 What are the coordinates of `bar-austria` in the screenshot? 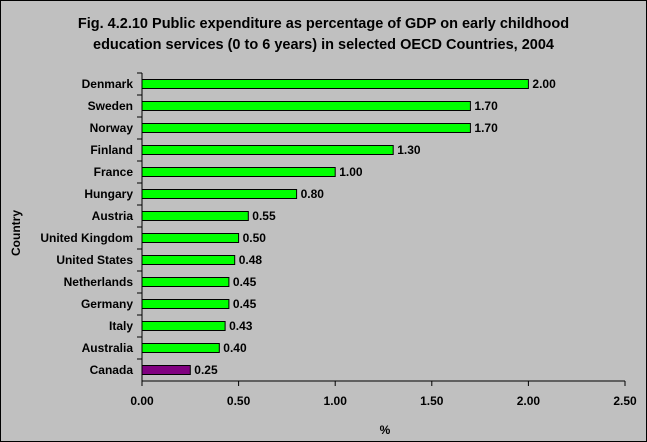 It's located at (195, 216).